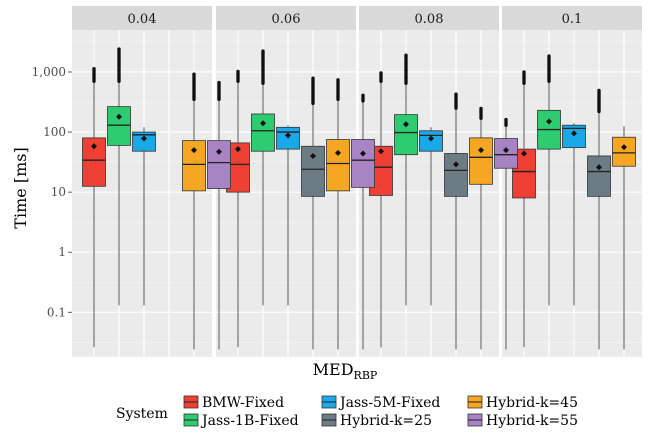 The image size is (652, 432). Describe the element at coordinates (549, 180) in the screenshot. I see `box-Jass-1B-Fixed-0.1` at that location.